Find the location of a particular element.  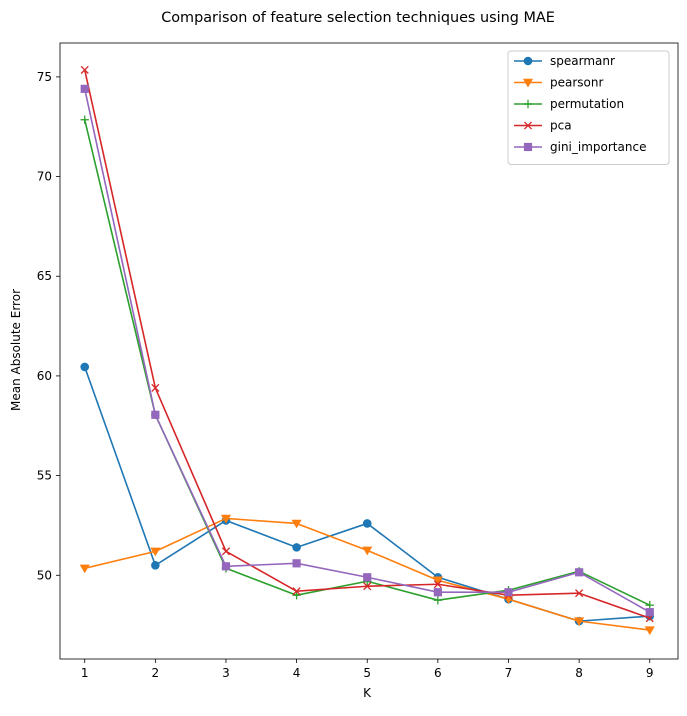

legend-label: gini_importance is located at coordinates (598, 147).